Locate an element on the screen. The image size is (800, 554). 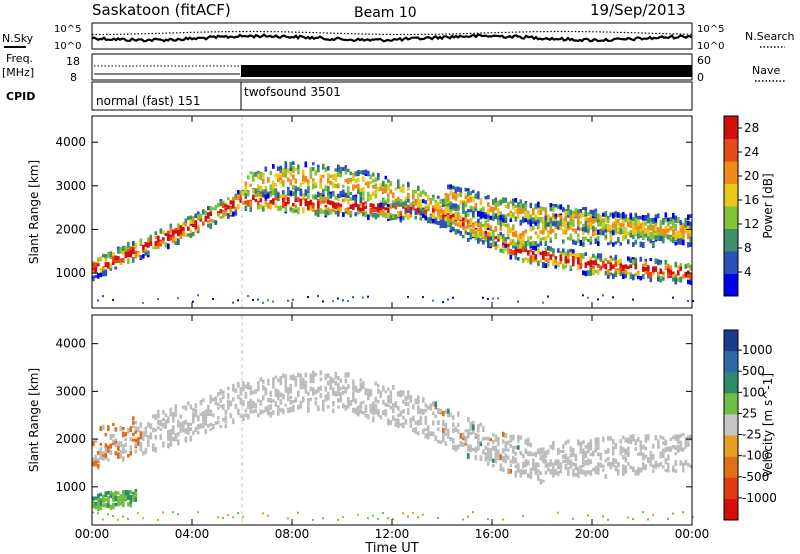
x-tick-label: 00:00 is located at coordinates (692, 534).